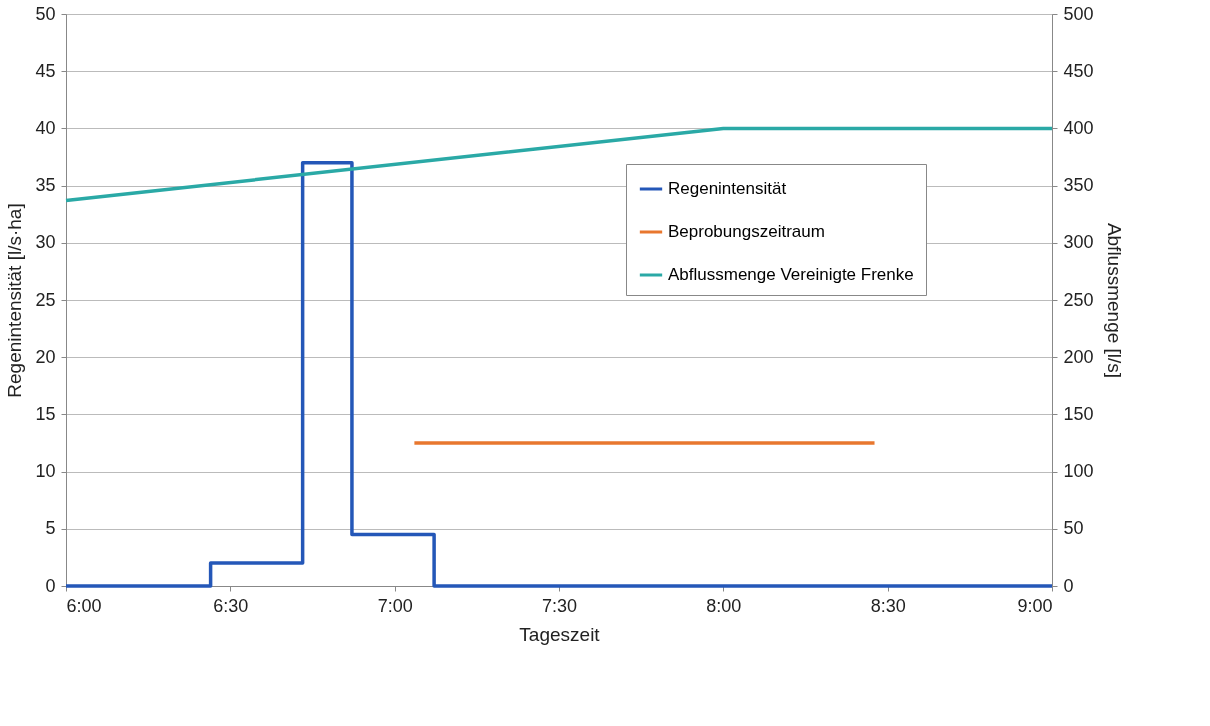 The width and height of the screenshot is (1210, 726). Describe the element at coordinates (45, 413) in the screenshot. I see `y-tick-label: 15` at that location.